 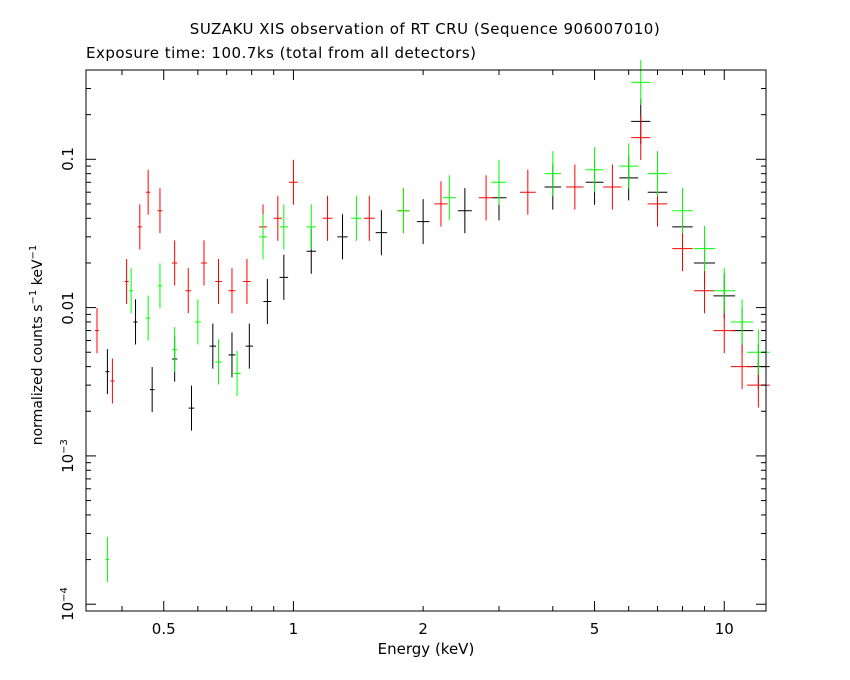 I want to click on x-tick-label: 5, so click(x=594, y=629).